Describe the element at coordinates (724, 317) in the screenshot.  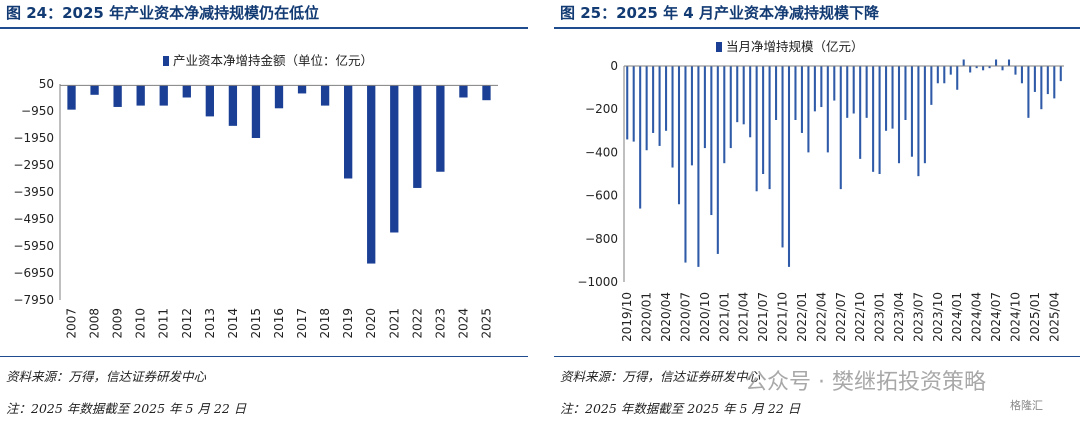
I see `x-tick-label: 2021/01` at that location.